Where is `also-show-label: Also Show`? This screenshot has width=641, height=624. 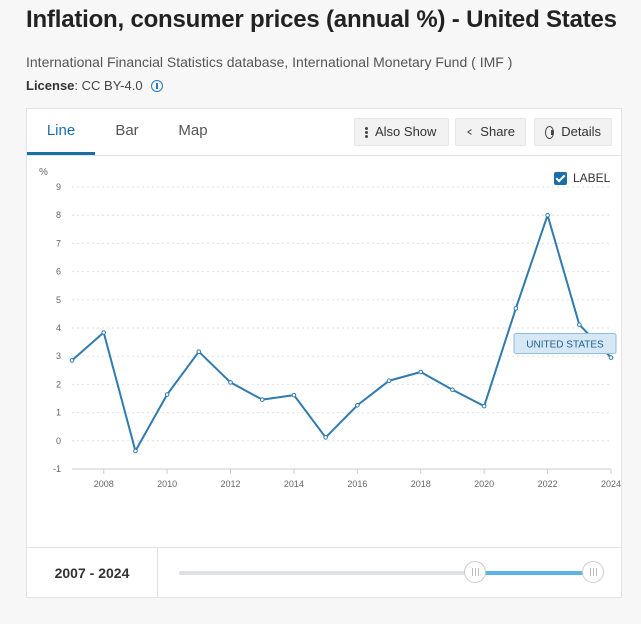 also-show-label: Also Show is located at coordinates (406, 131).